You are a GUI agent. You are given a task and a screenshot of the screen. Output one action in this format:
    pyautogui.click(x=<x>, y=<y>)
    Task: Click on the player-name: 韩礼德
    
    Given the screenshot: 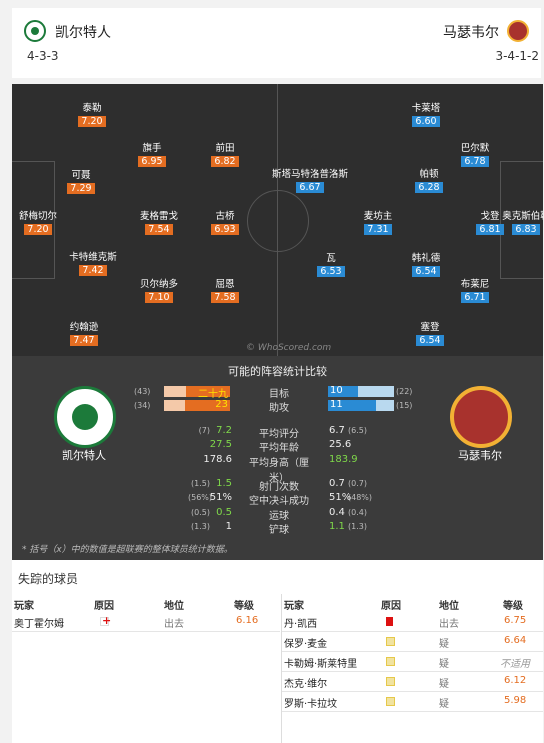 What is the action you would take?
    pyautogui.click(x=426, y=258)
    